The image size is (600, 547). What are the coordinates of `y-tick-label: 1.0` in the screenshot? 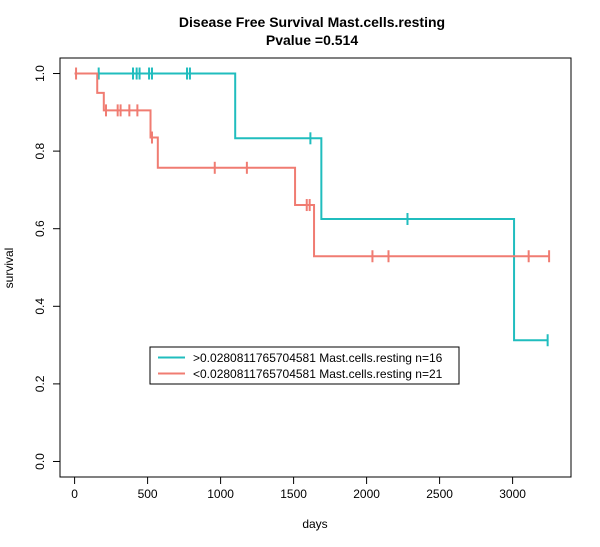 It's located at (40, 73).